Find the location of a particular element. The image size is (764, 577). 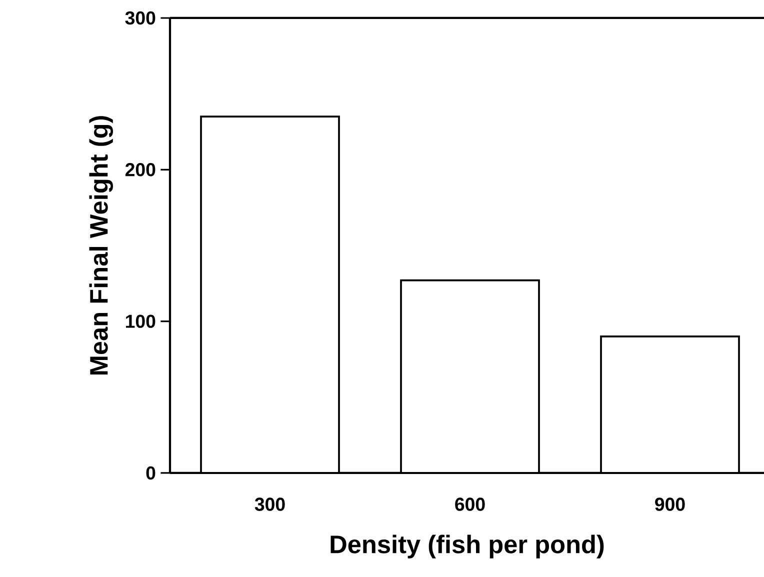

y-tick-label: 100 is located at coordinates (141, 321).